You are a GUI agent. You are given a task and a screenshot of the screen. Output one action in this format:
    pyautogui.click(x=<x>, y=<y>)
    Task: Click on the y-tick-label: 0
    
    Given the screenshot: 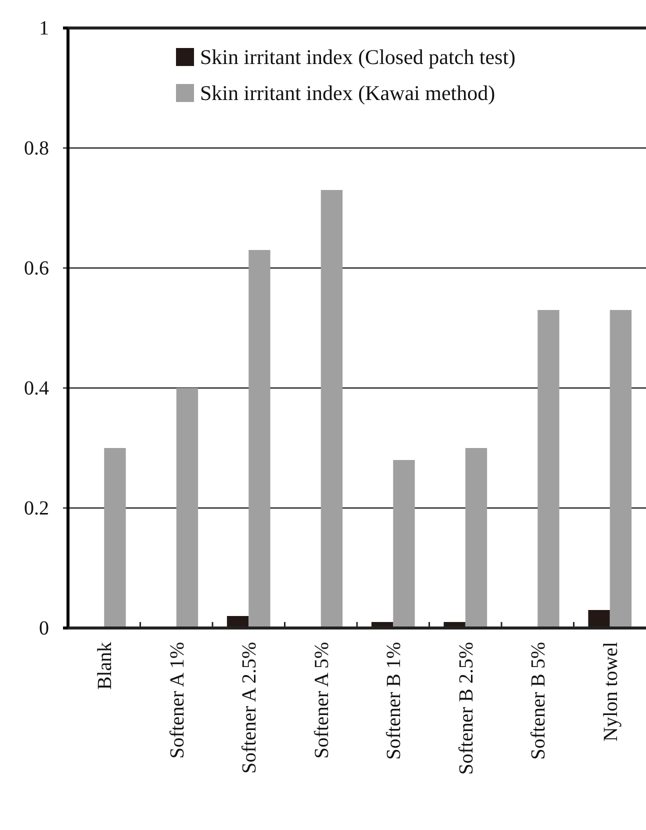 What is the action you would take?
    pyautogui.click(x=44, y=628)
    